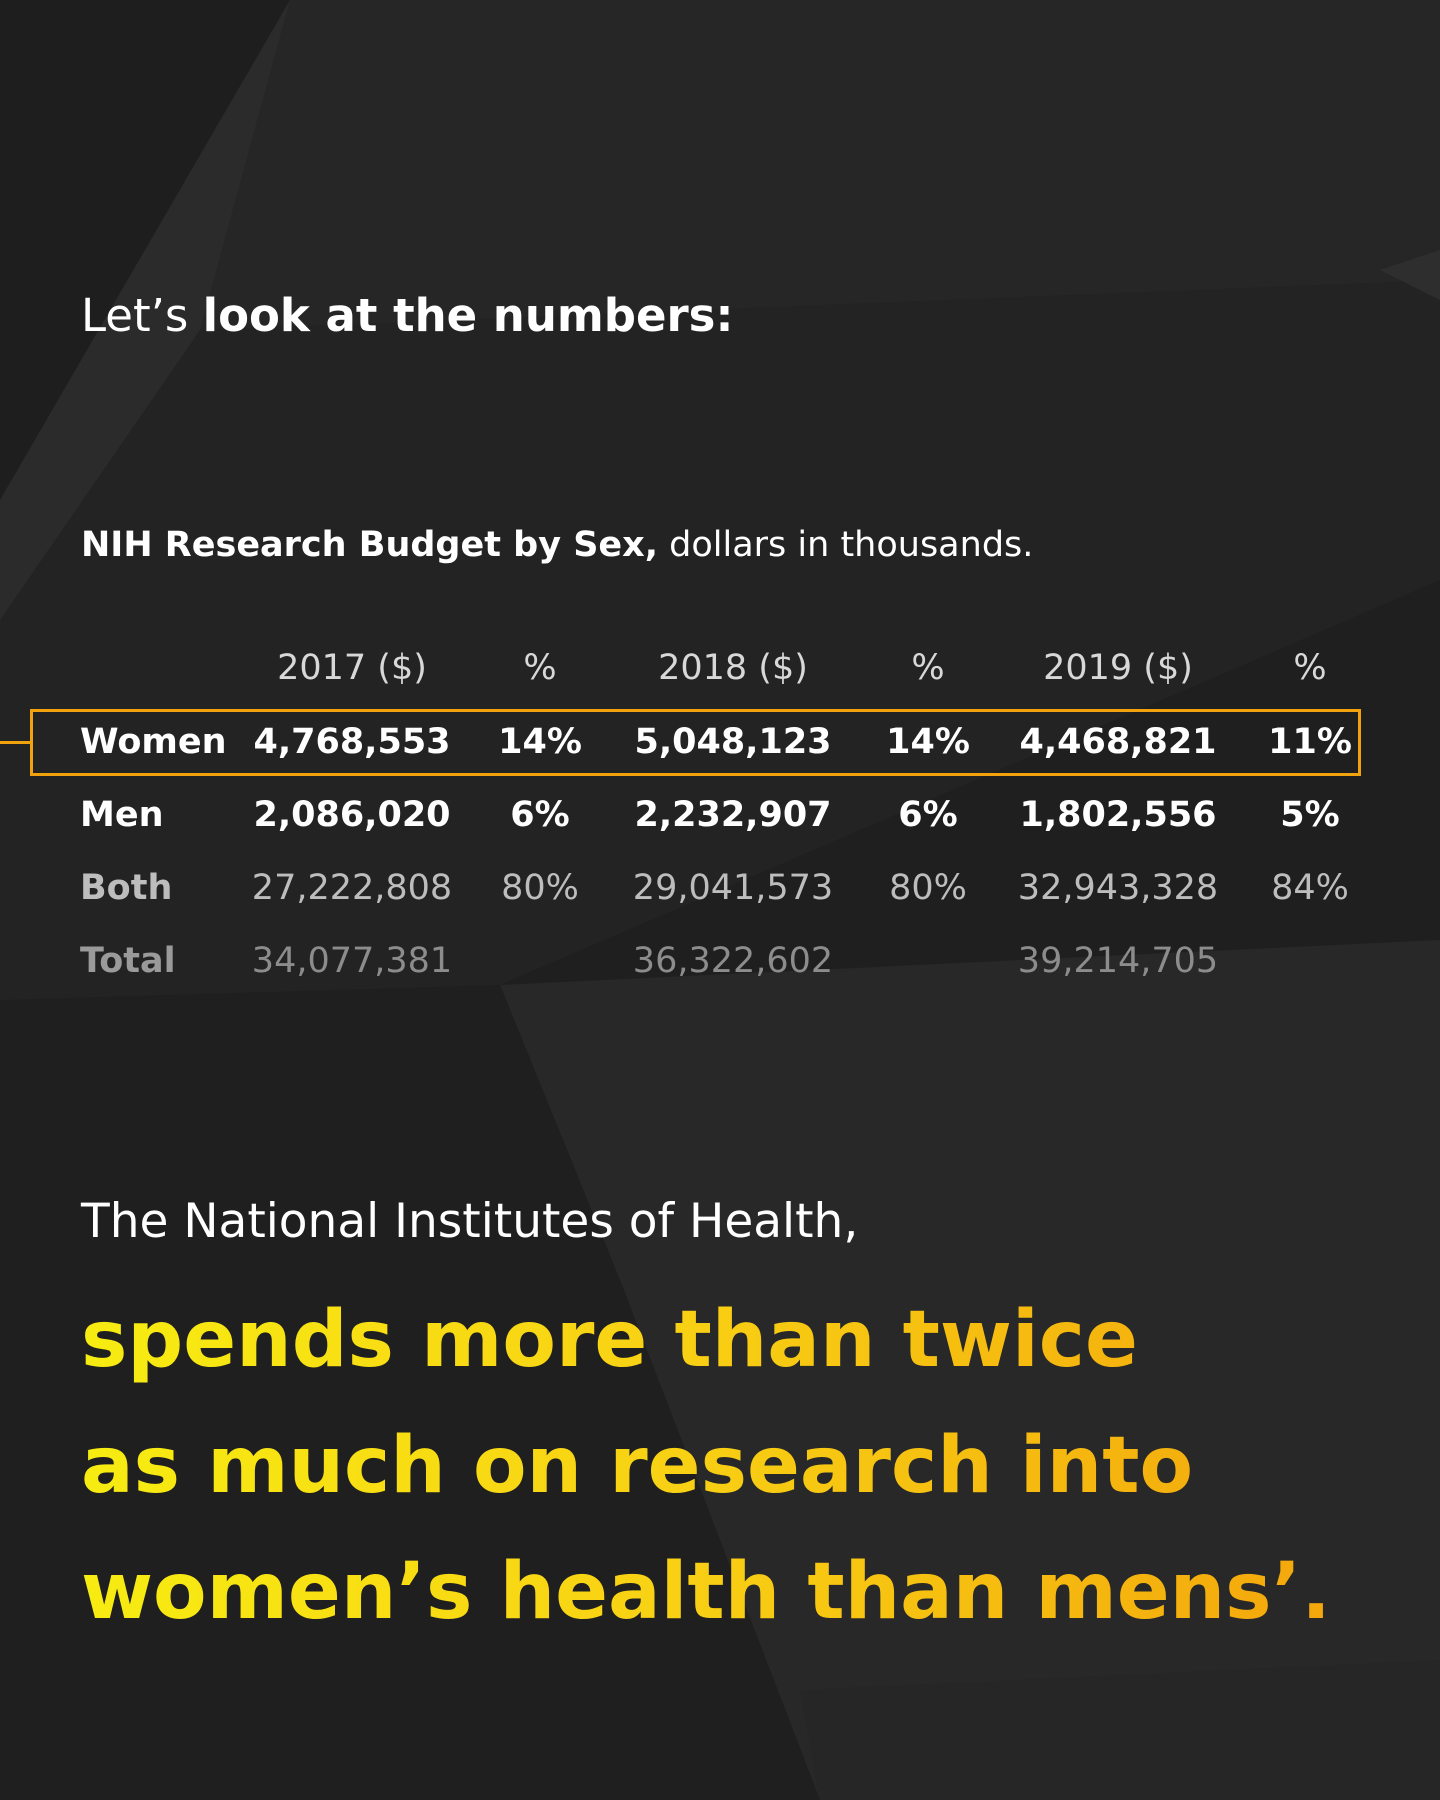  What do you see at coordinates (540, 815) in the screenshot?
I see `men-2017-percent: 6%` at bounding box center [540, 815].